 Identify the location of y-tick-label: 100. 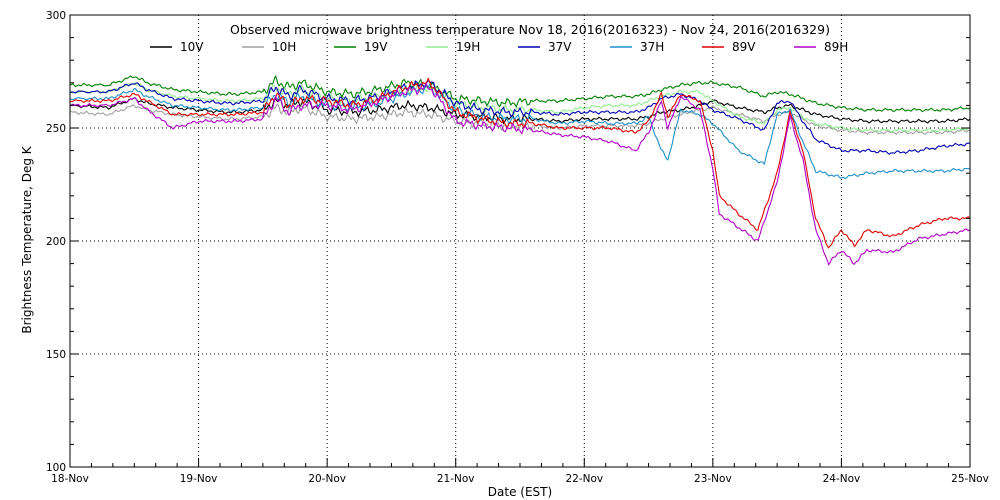
(56, 468).